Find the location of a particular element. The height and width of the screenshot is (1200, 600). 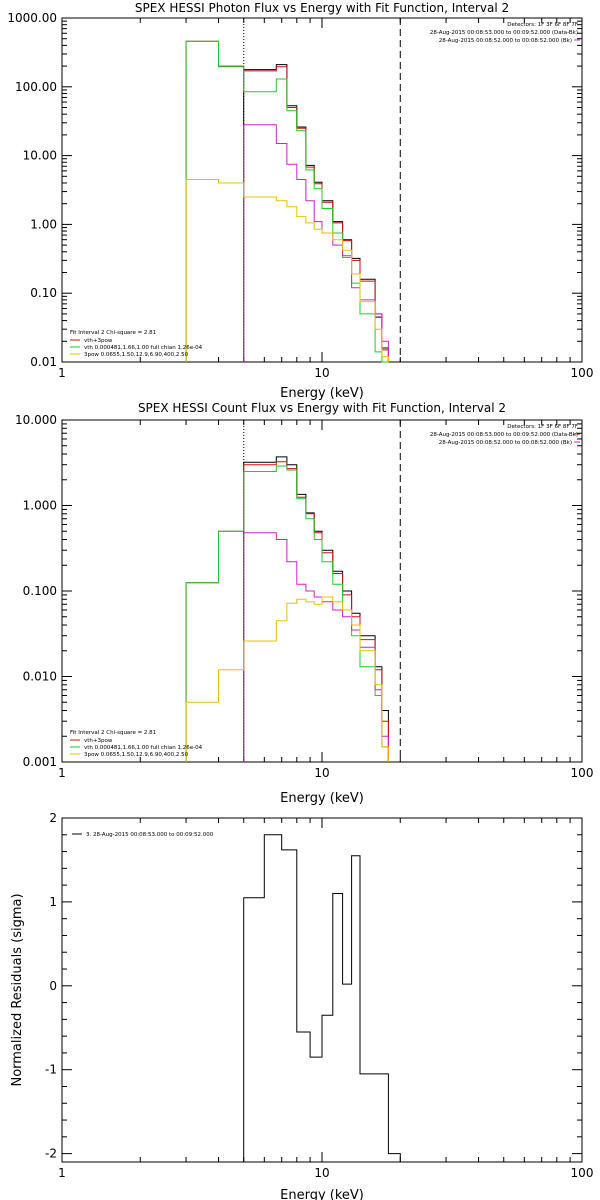

y-tick-label: 1.000 is located at coordinates (40, 506).